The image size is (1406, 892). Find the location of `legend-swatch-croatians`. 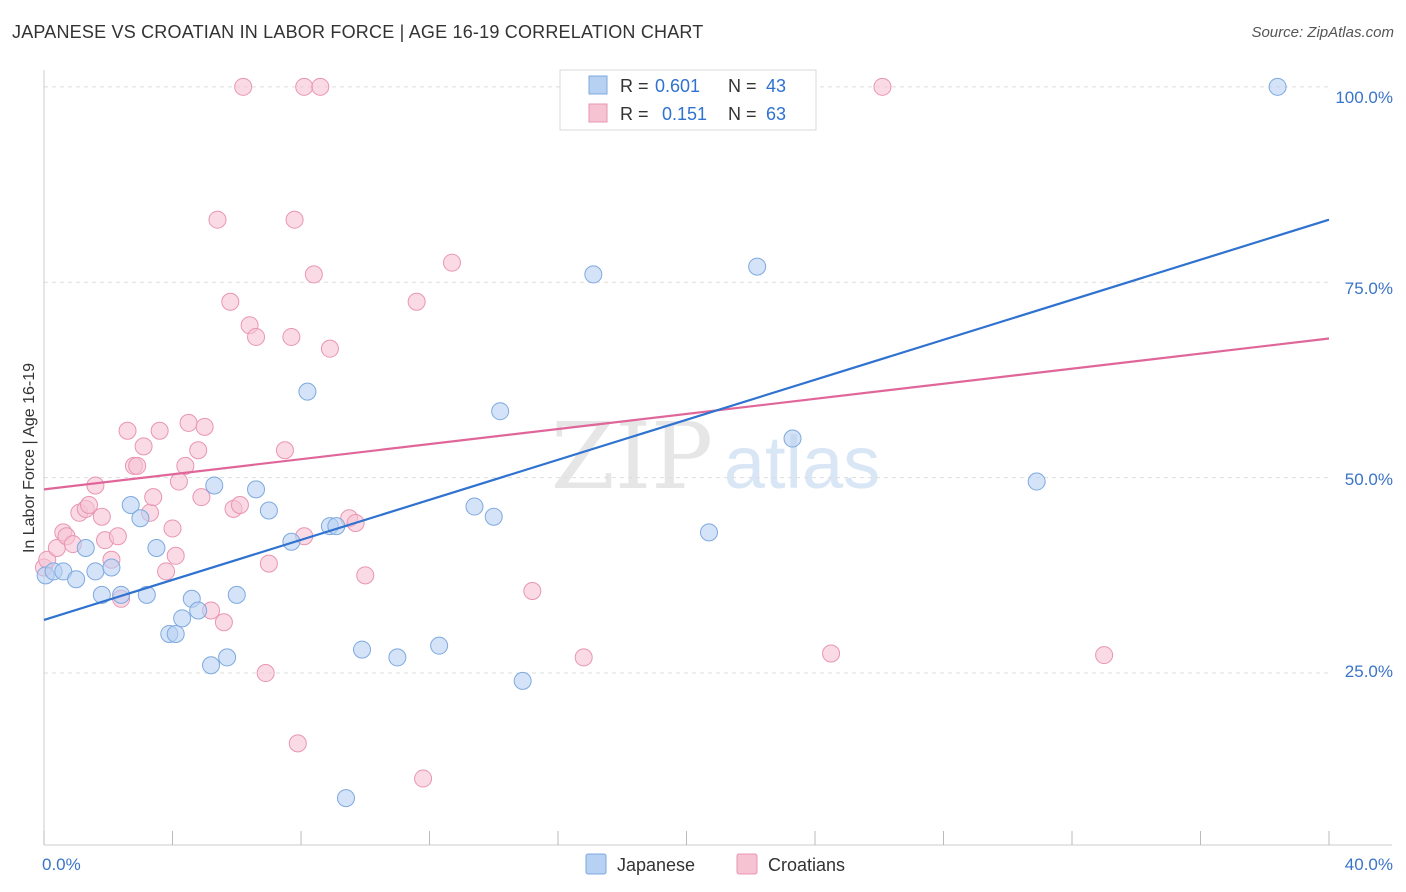

legend-swatch-croatians is located at coordinates (598, 113).